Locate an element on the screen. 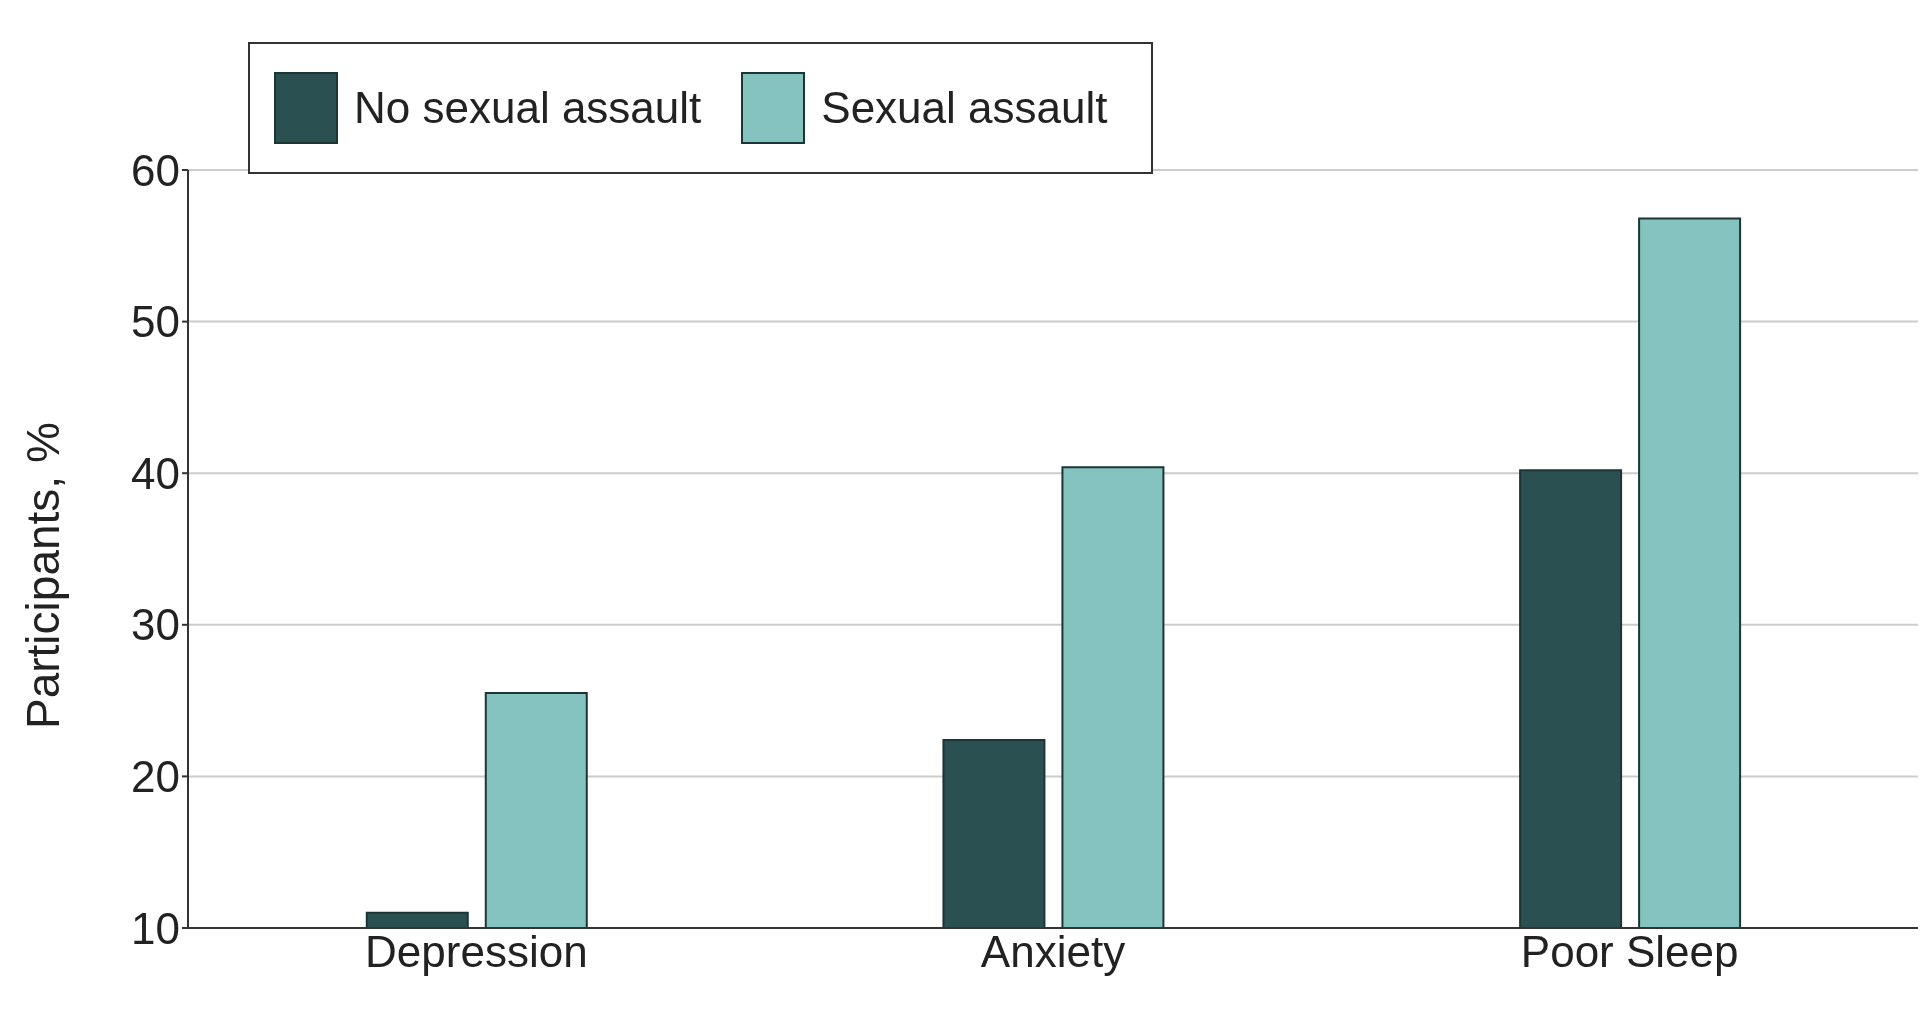 Image resolution: width=1926 pixels, height=1021 pixels. y-tick-label: 60 is located at coordinates (155, 170).